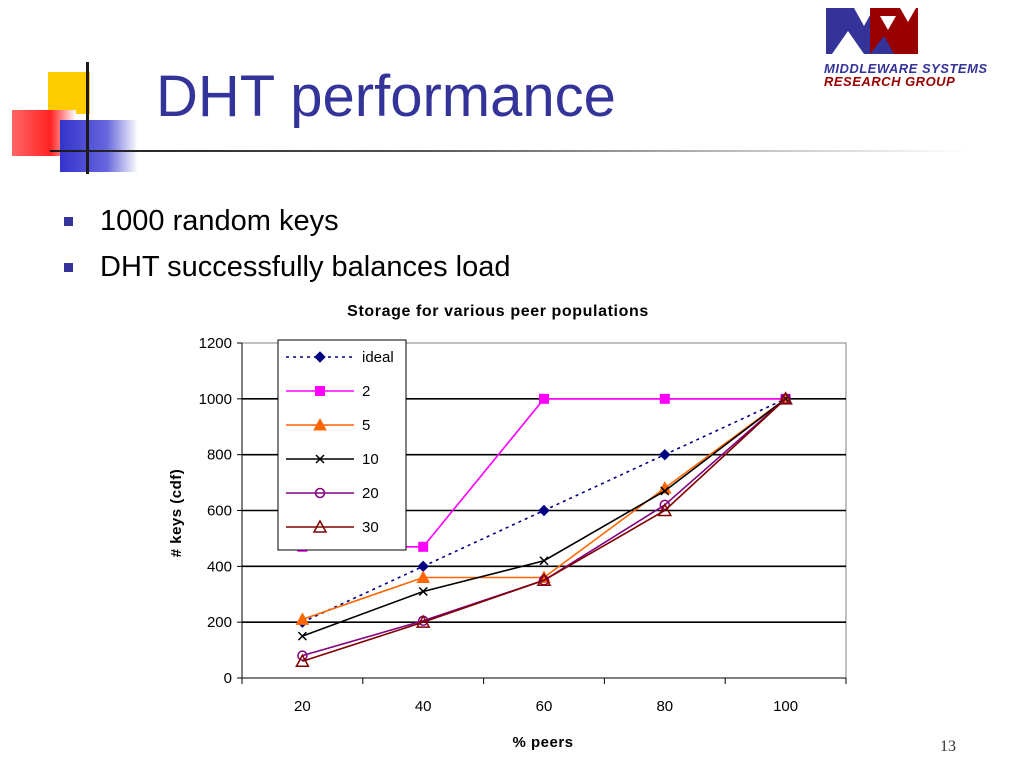 The image size is (1024, 768). What do you see at coordinates (219, 566) in the screenshot?
I see `y-tick-label: 400` at bounding box center [219, 566].